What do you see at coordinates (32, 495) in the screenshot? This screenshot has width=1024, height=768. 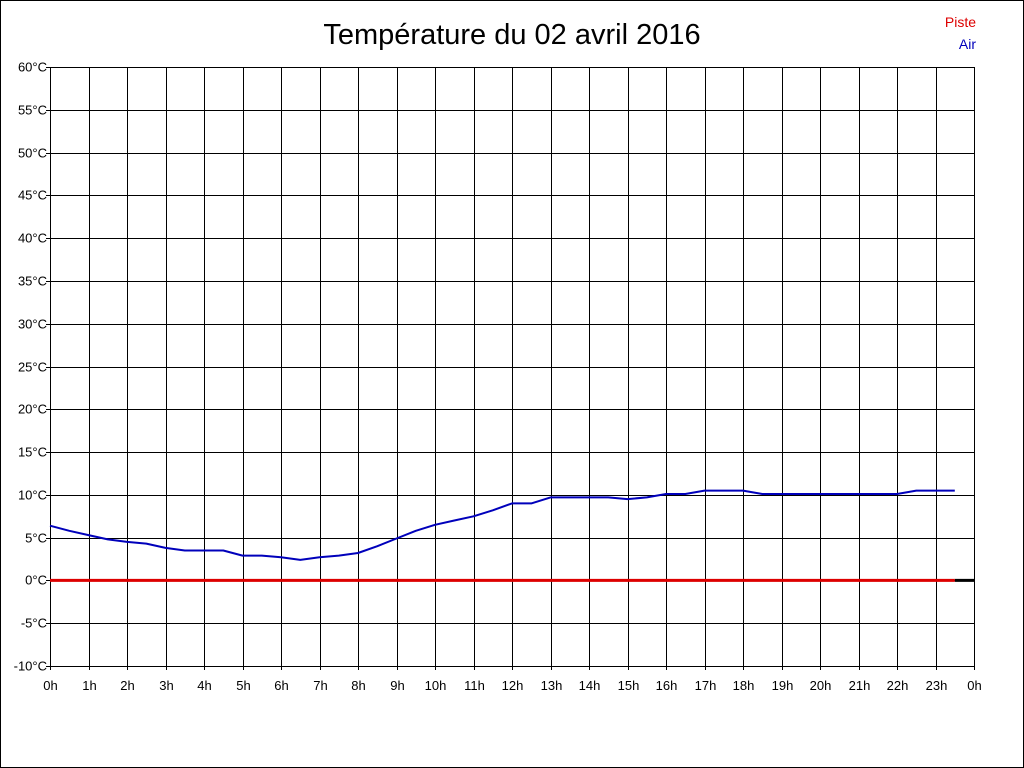 I see `y-tick-label: 10°C` at bounding box center [32, 495].